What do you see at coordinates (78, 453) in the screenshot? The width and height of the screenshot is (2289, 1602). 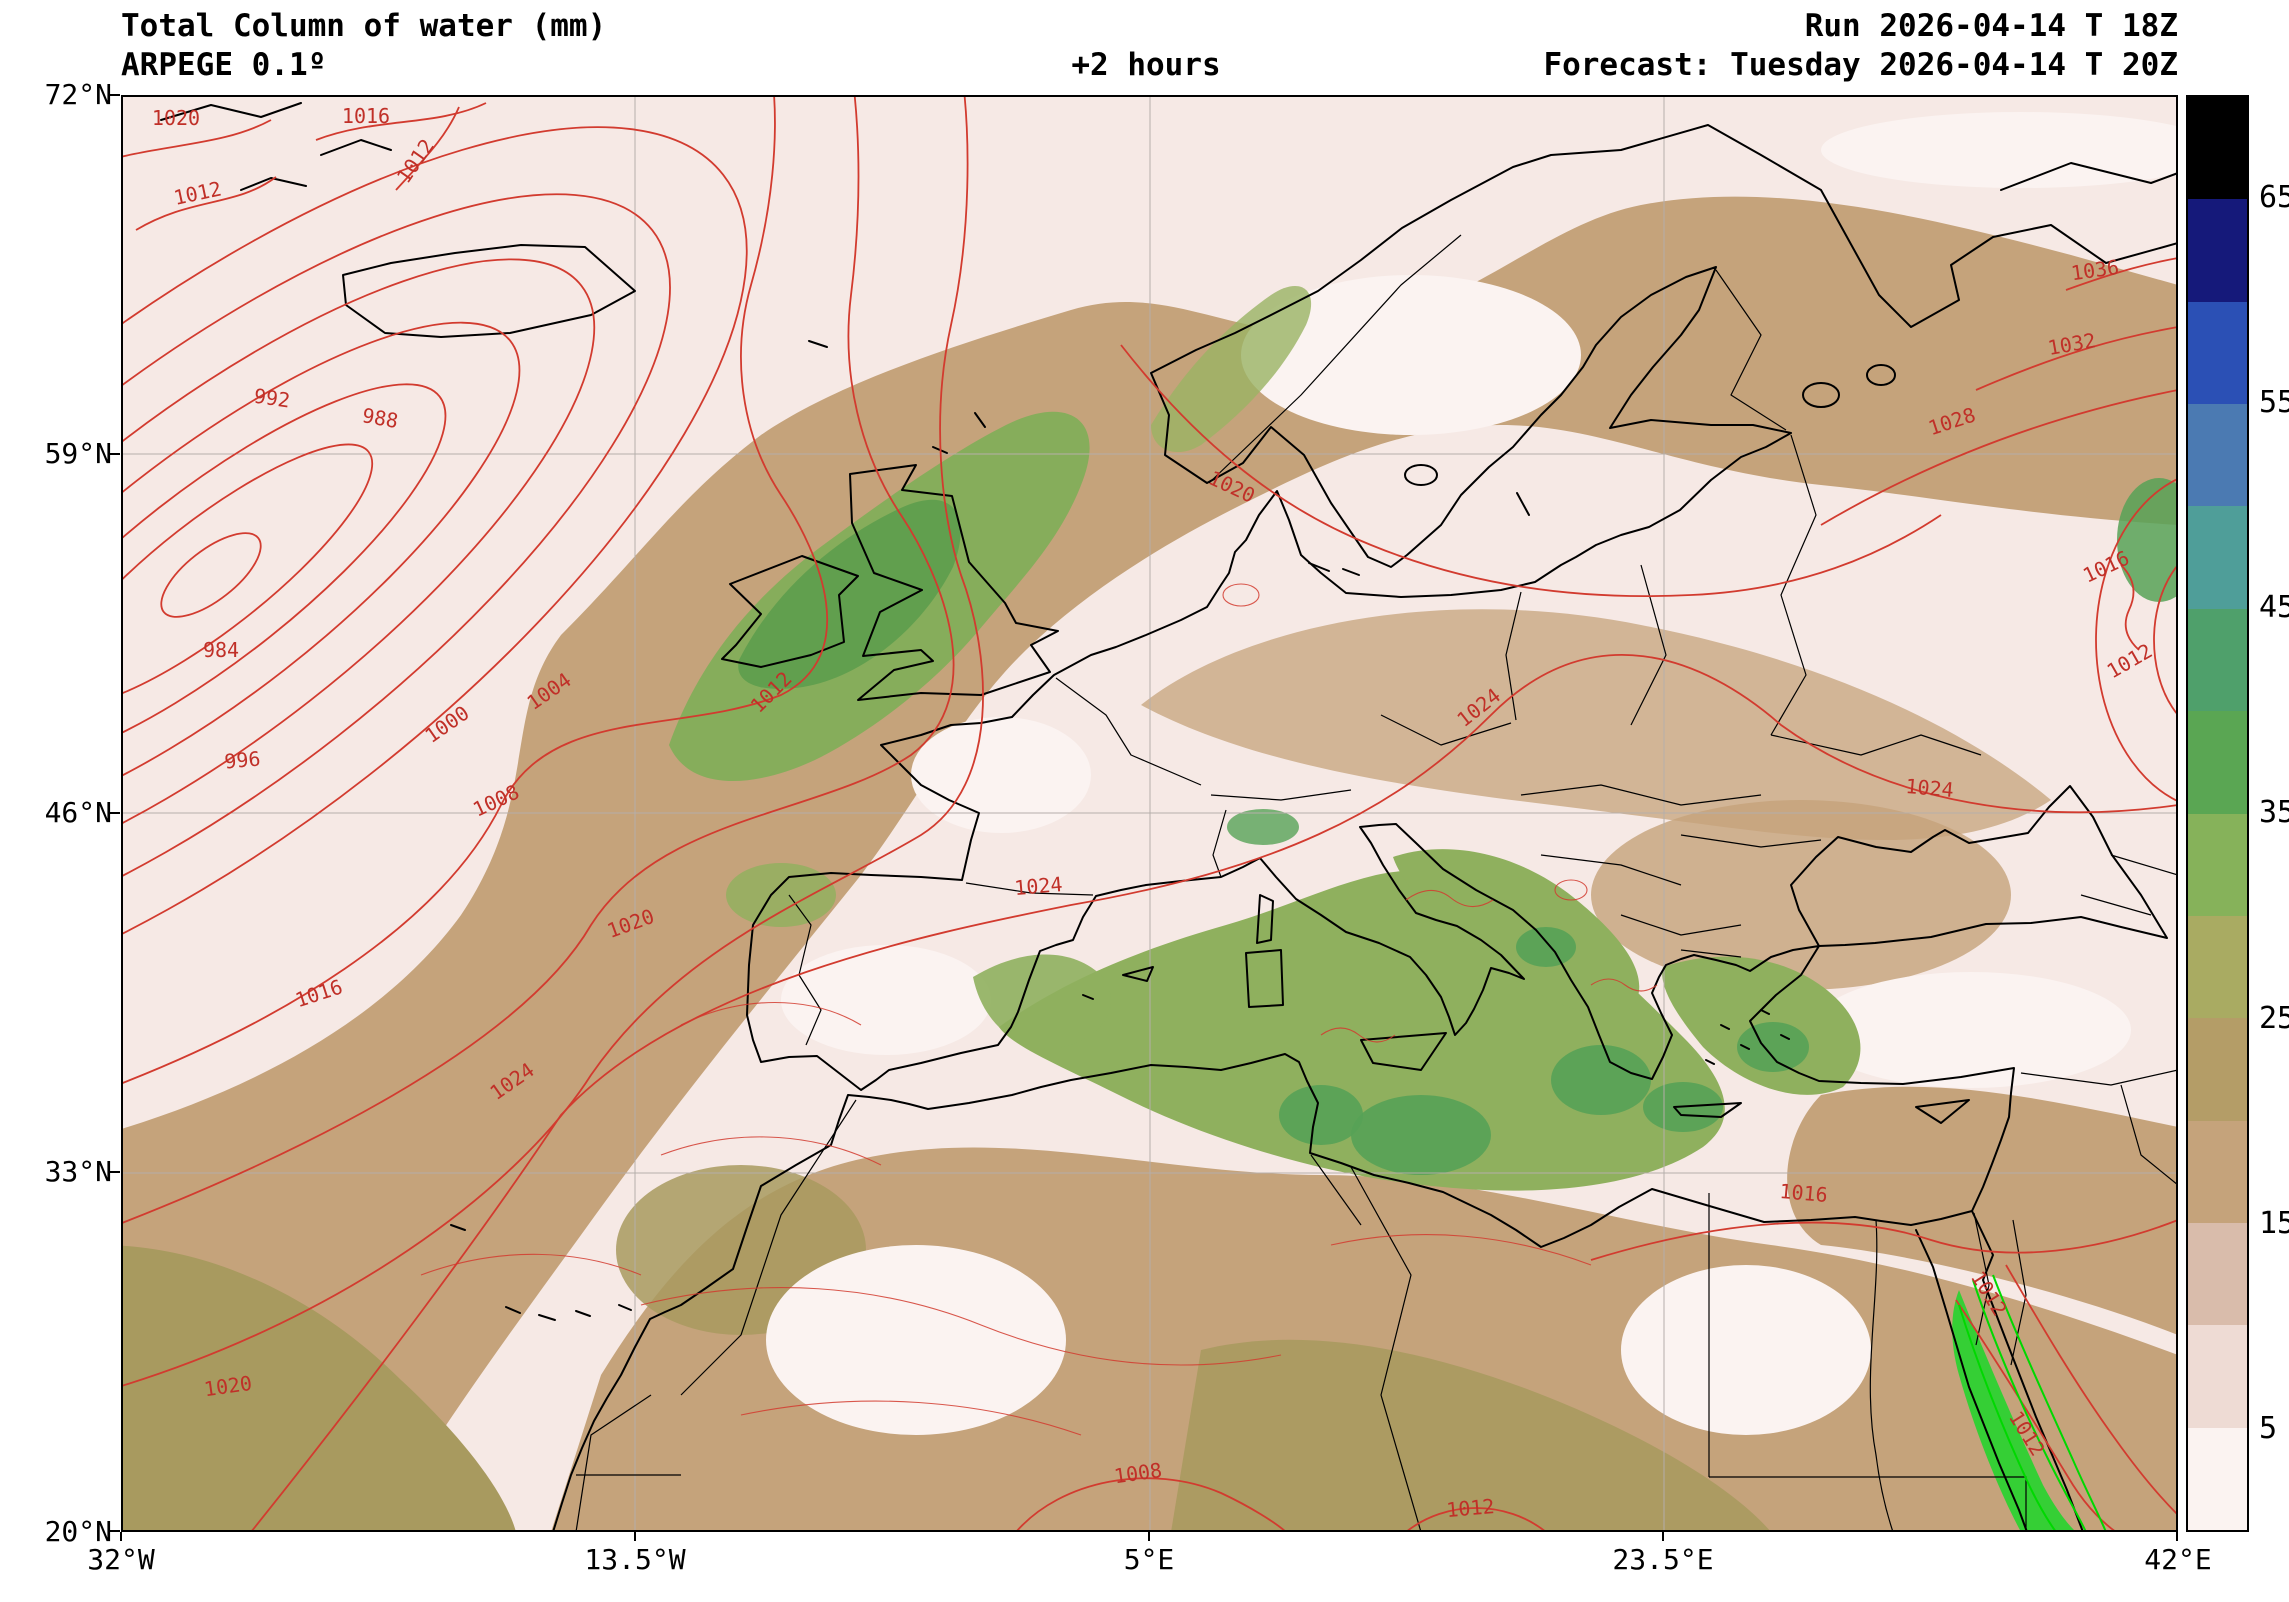 I see `lat-tick-label: 59°N` at bounding box center [78, 453].